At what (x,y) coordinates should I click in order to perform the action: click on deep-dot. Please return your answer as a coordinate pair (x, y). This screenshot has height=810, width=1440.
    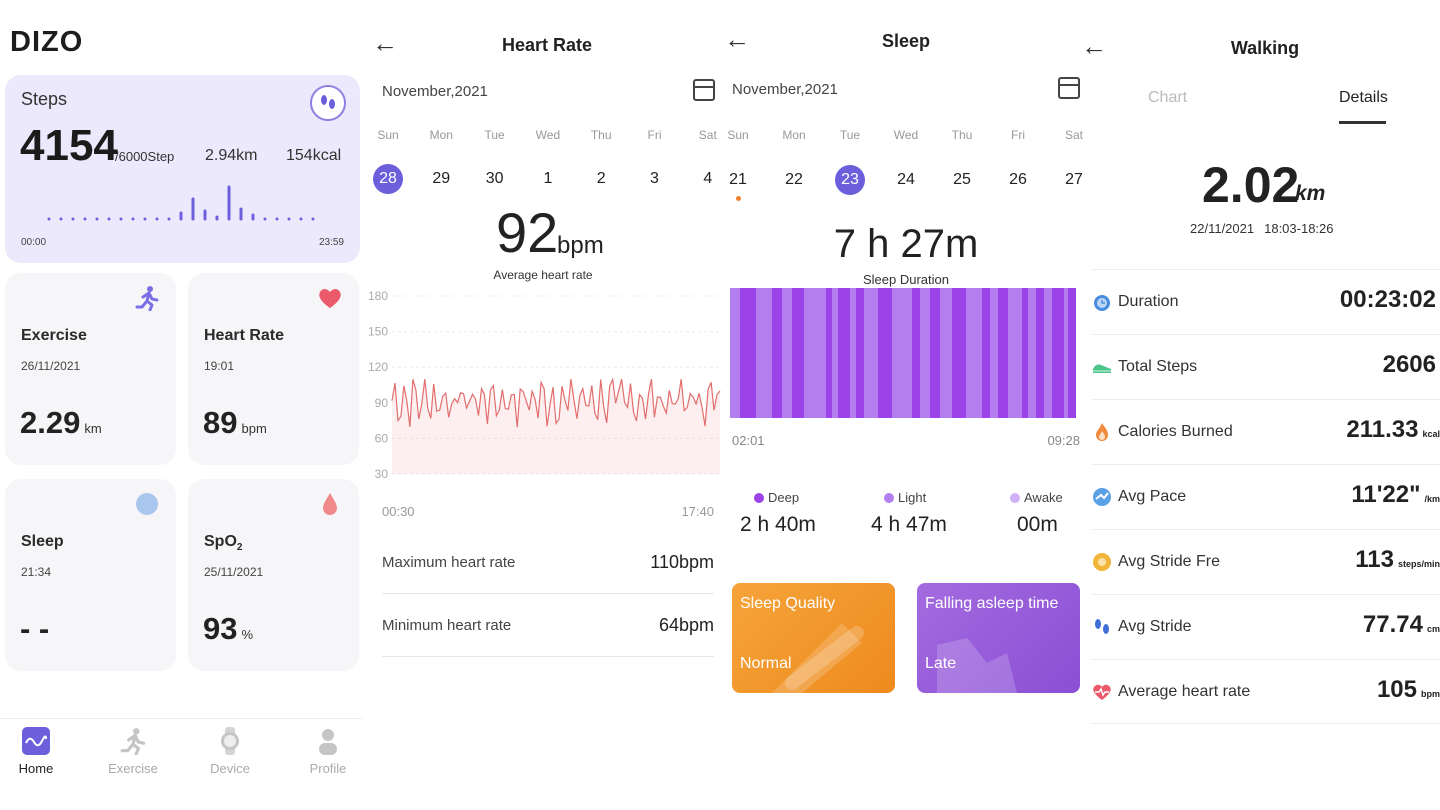
    Looking at the image, I should click on (759, 498).